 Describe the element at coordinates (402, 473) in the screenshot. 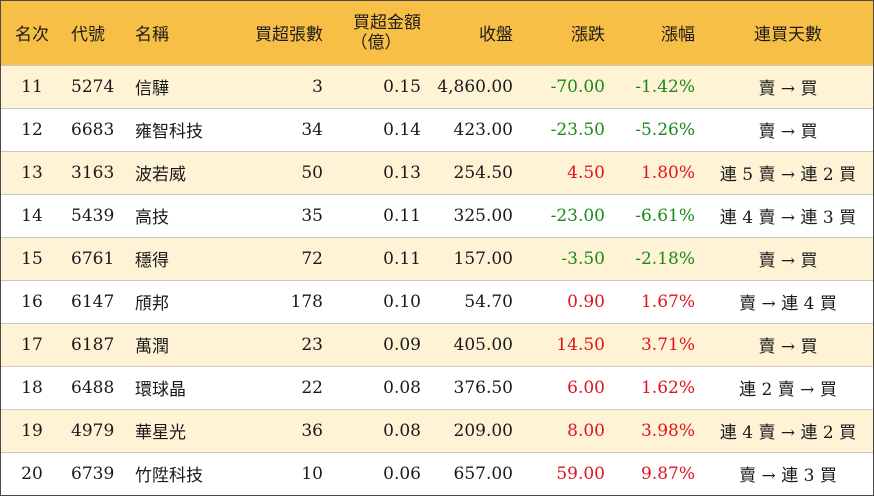

I see `cell-buy-amount: 0.06` at that location.